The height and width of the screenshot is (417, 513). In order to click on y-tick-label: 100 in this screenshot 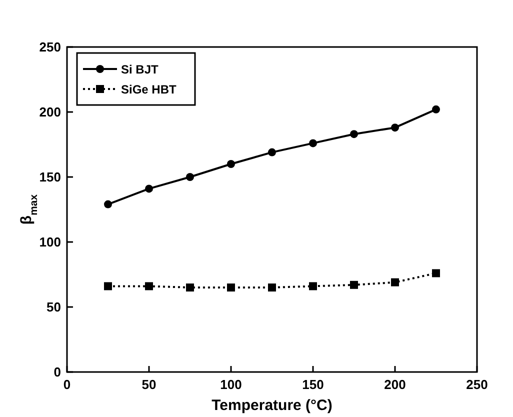, I will do `click(50, 242)`.